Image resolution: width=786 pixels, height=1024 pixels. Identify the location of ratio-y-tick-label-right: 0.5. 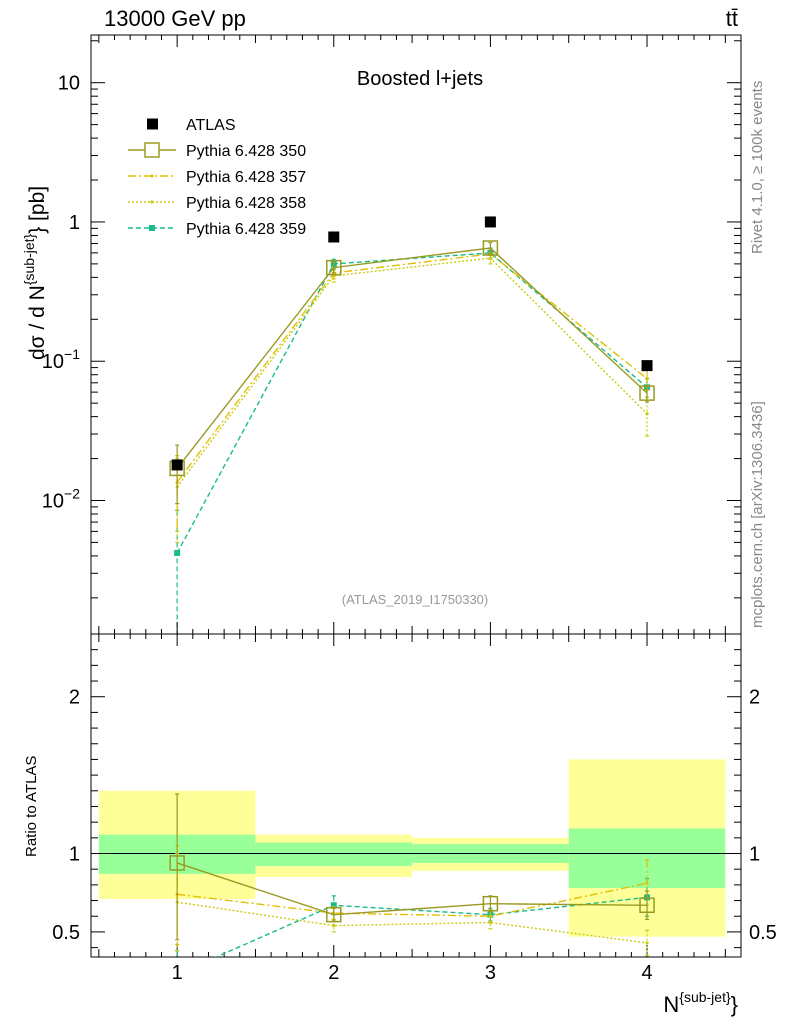
(763, 933).